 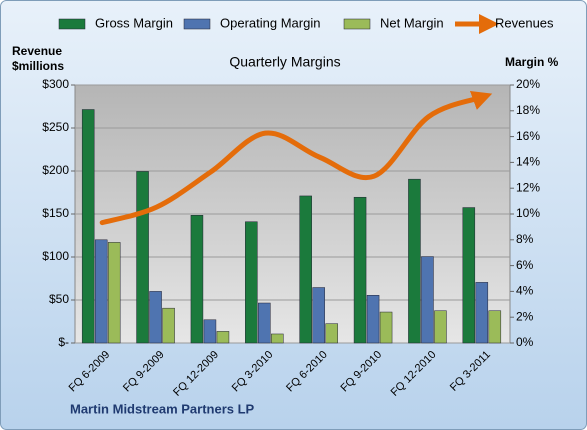 I want to click on y2-tick-label: 18%, so click(x=528, y=110).